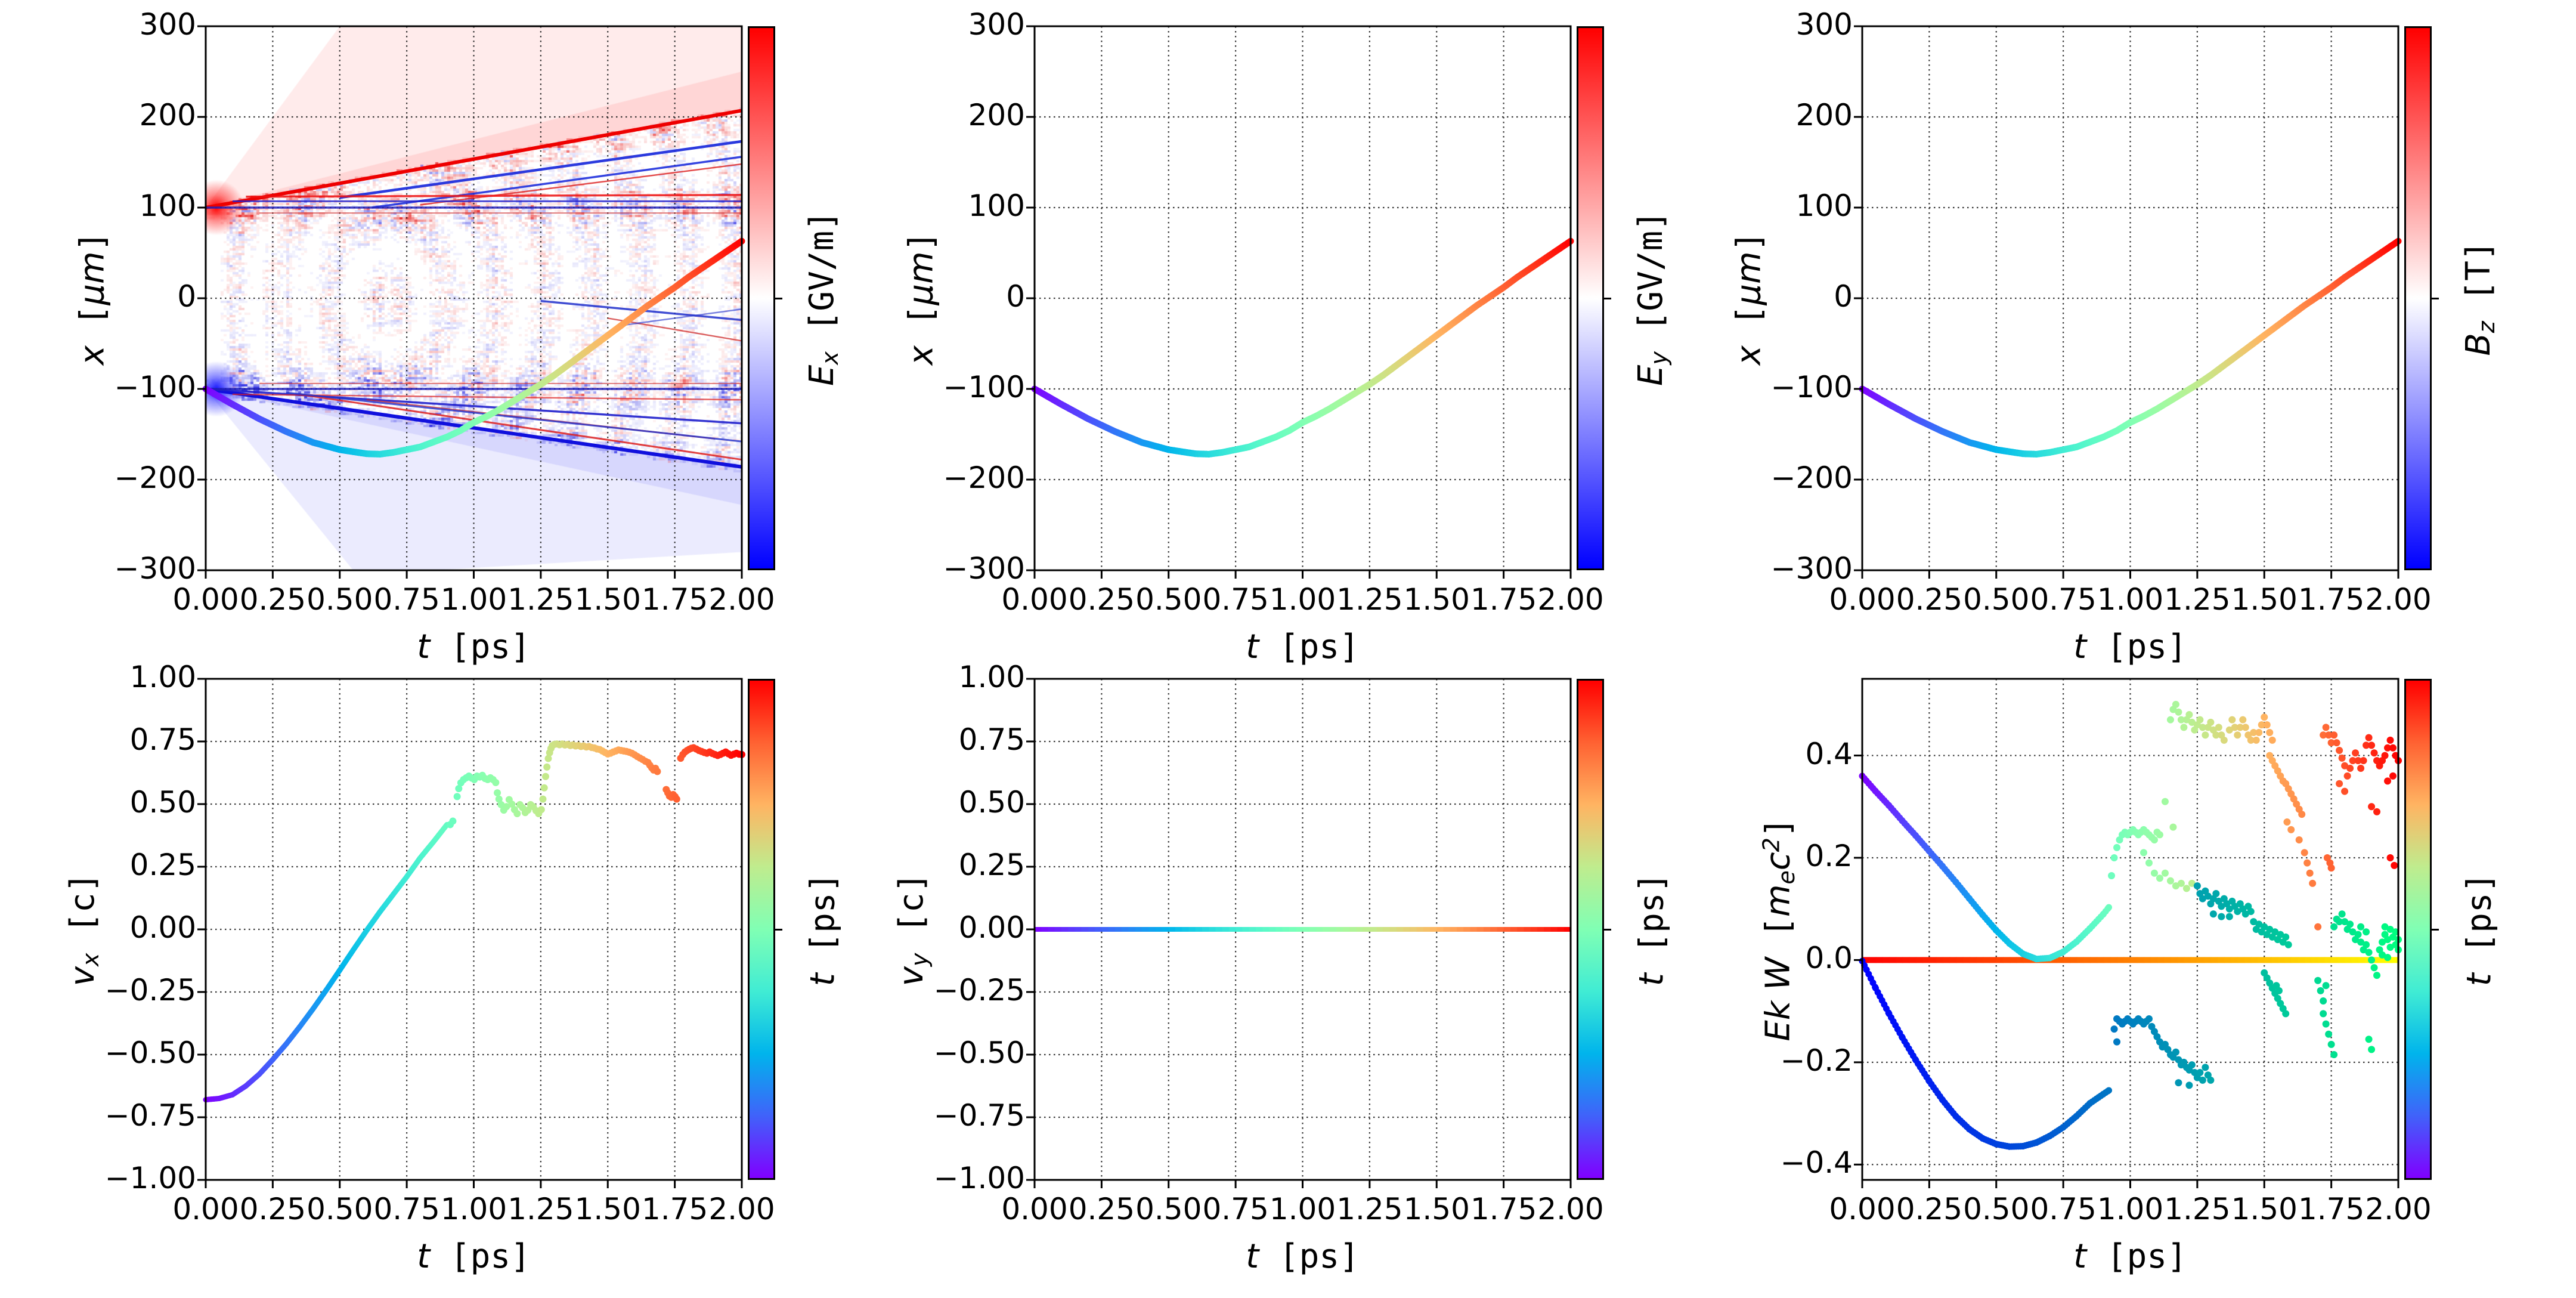 The height and width of the screenshot is (1298, 2576). I want to click on label-token: v, so click(911, 976).